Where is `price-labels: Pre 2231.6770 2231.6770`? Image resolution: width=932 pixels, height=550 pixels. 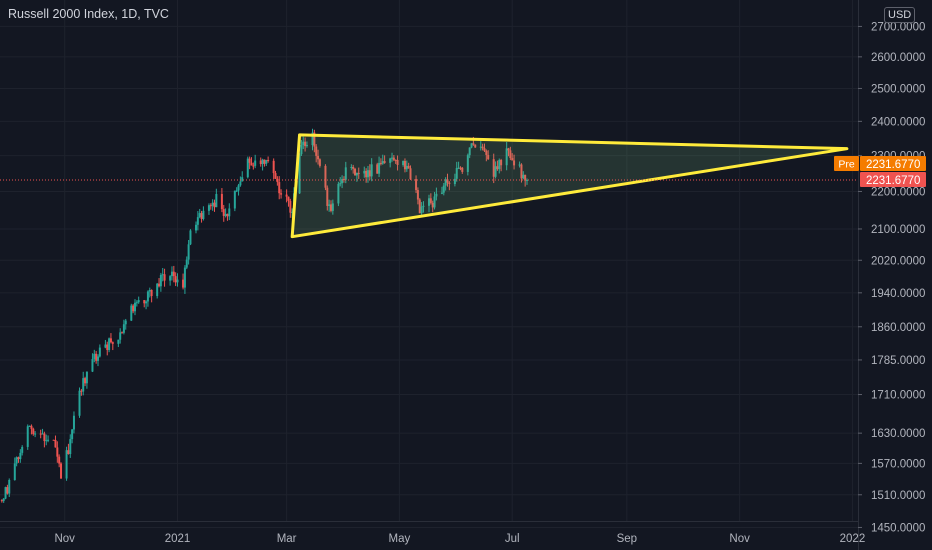 price-labels: Pre 2231.6770 2231.6770 is located at coordinates (880, 171).